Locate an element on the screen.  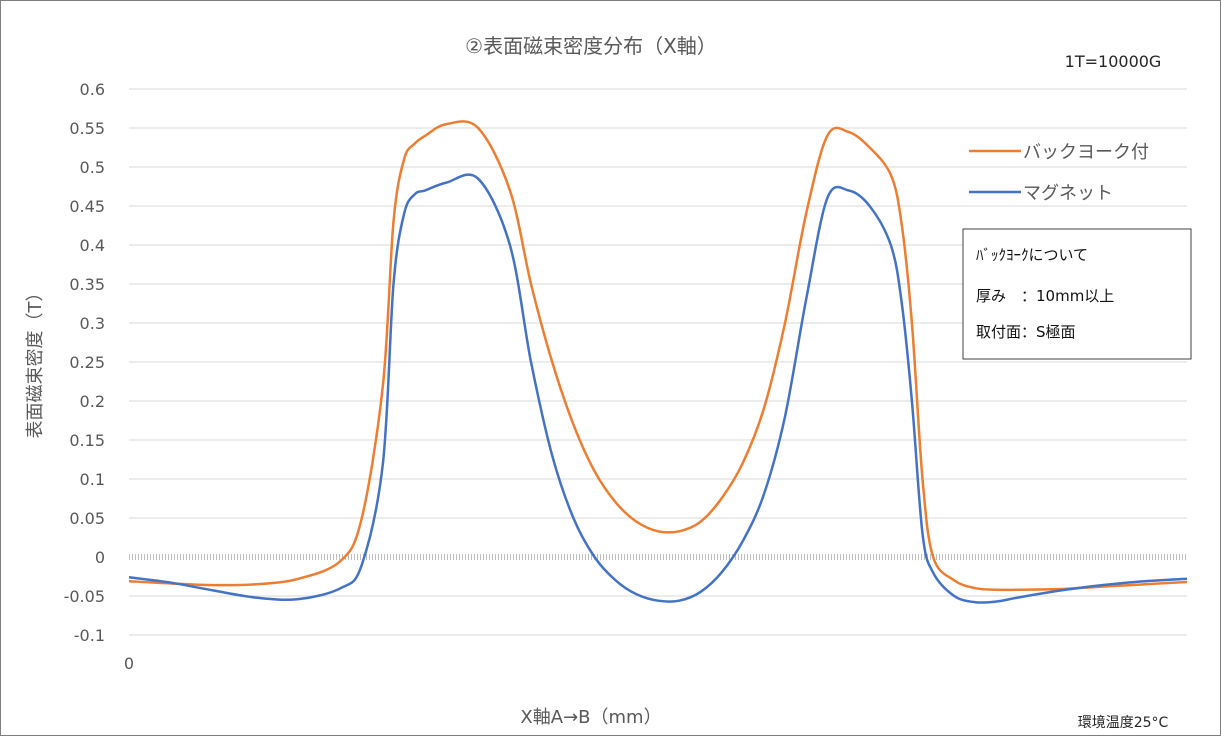
y-tick-label: 0.5 is located at coordinates (92, 167).